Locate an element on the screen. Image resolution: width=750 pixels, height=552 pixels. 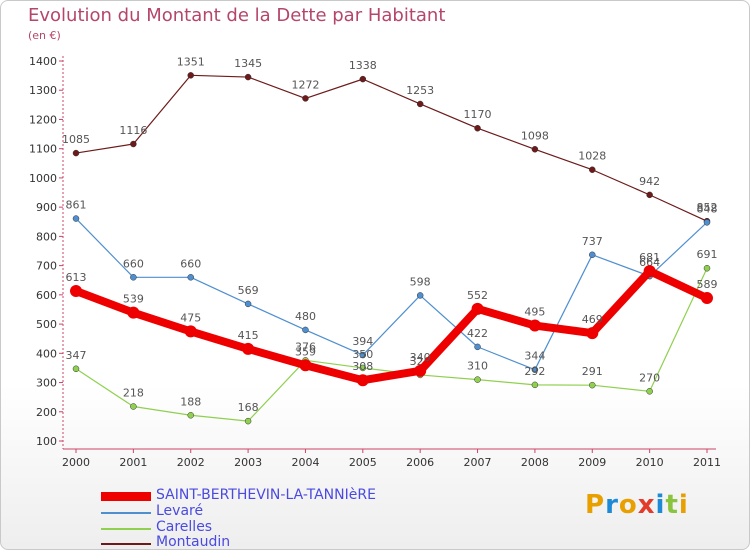
data-label: 480 is located at coordinates (305, 316).